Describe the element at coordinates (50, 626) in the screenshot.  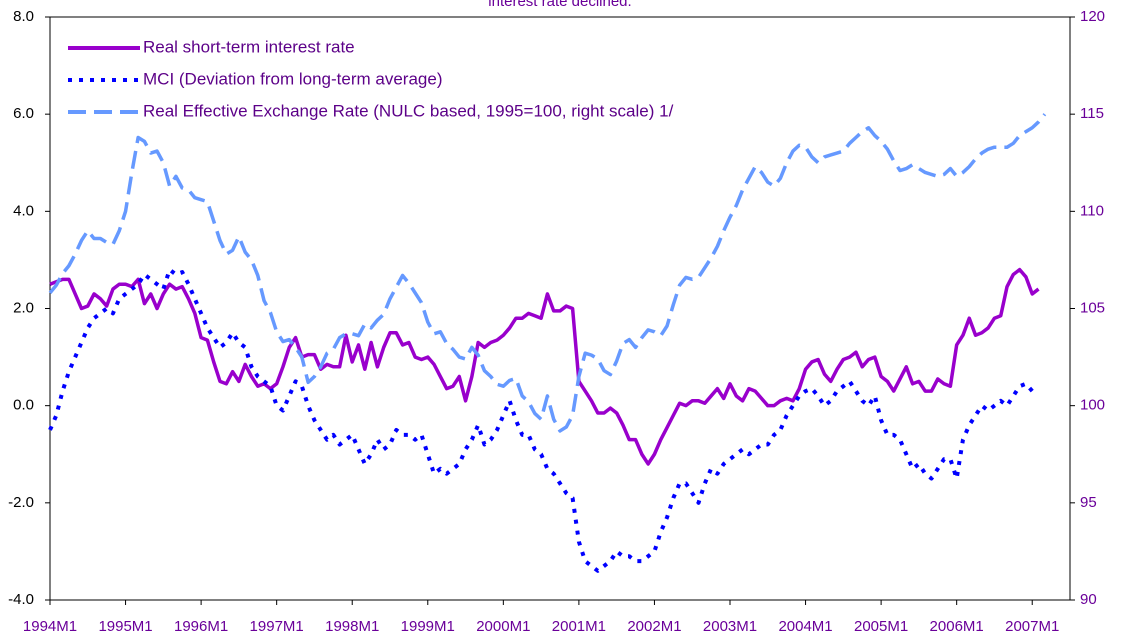
I see `x-tick-label: 1994M1` at that location.